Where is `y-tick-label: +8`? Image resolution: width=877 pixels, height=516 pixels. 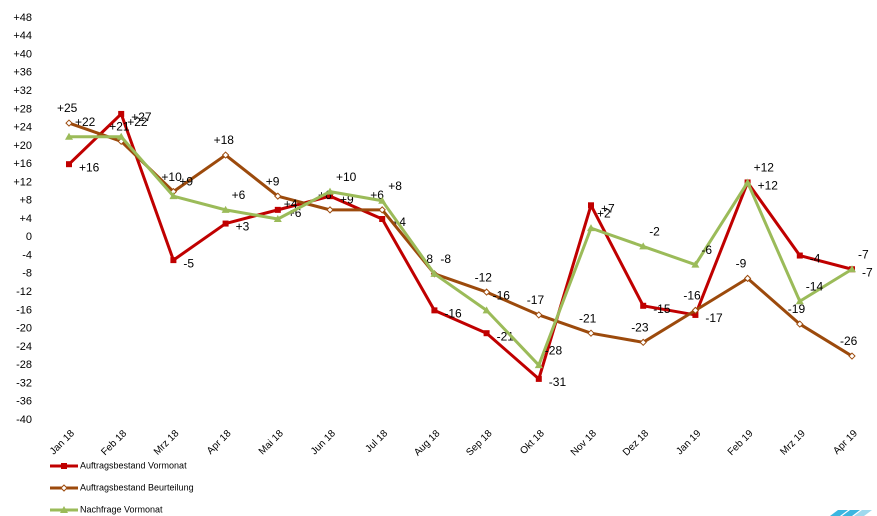
y-tick-label: +8 is located at coordinates (25, 201).